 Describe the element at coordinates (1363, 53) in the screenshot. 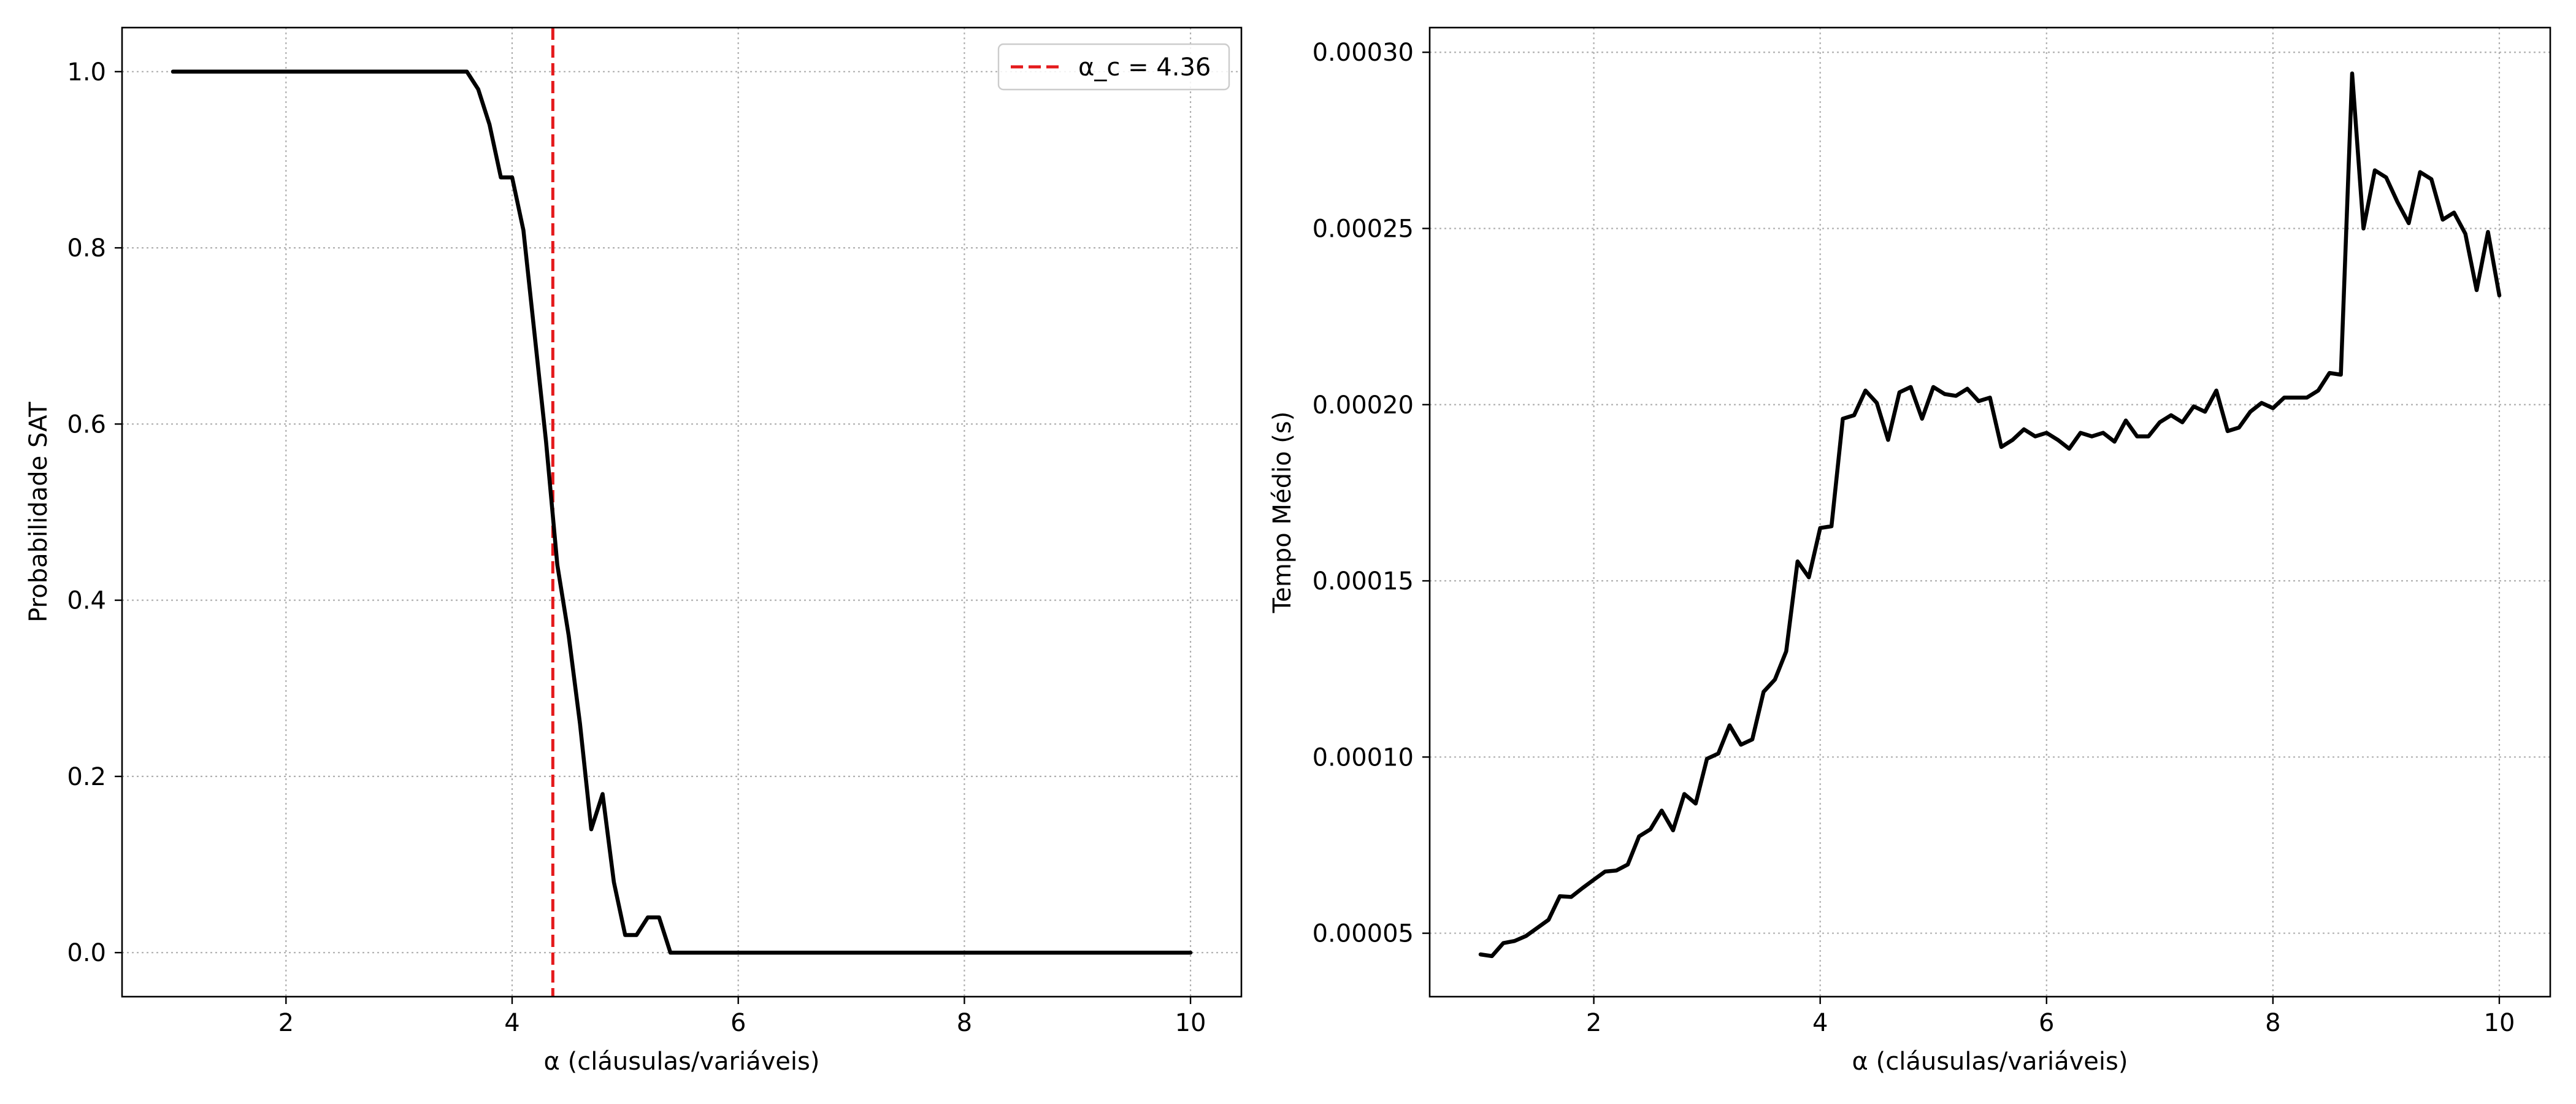

I see `y-tick-label: 0.00030` at that location.